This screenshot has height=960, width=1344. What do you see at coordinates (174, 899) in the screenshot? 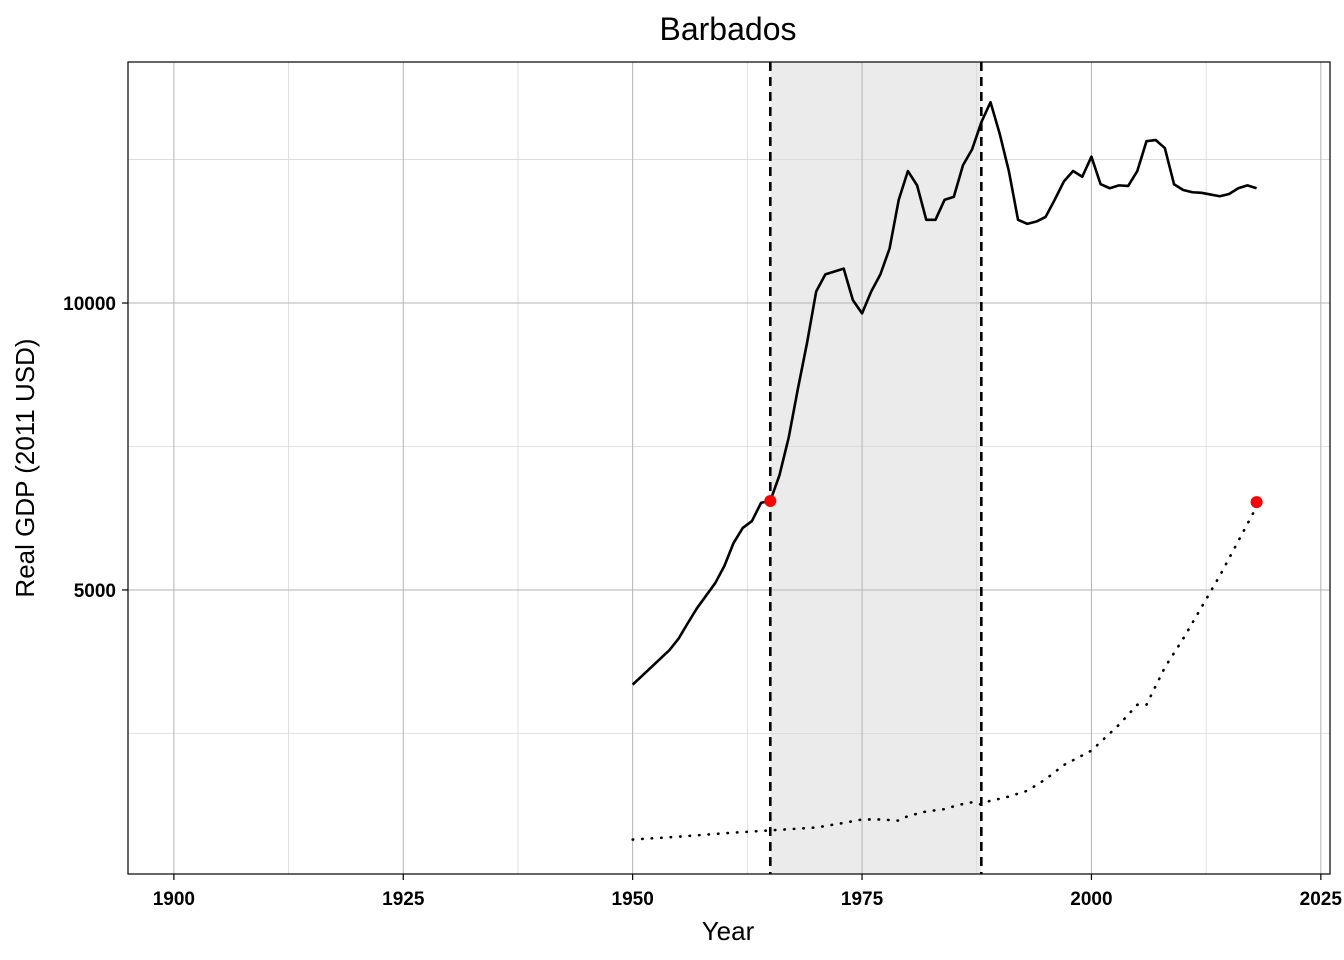
I see `x-tick-label: 1900` at bounding box center [174, 899].